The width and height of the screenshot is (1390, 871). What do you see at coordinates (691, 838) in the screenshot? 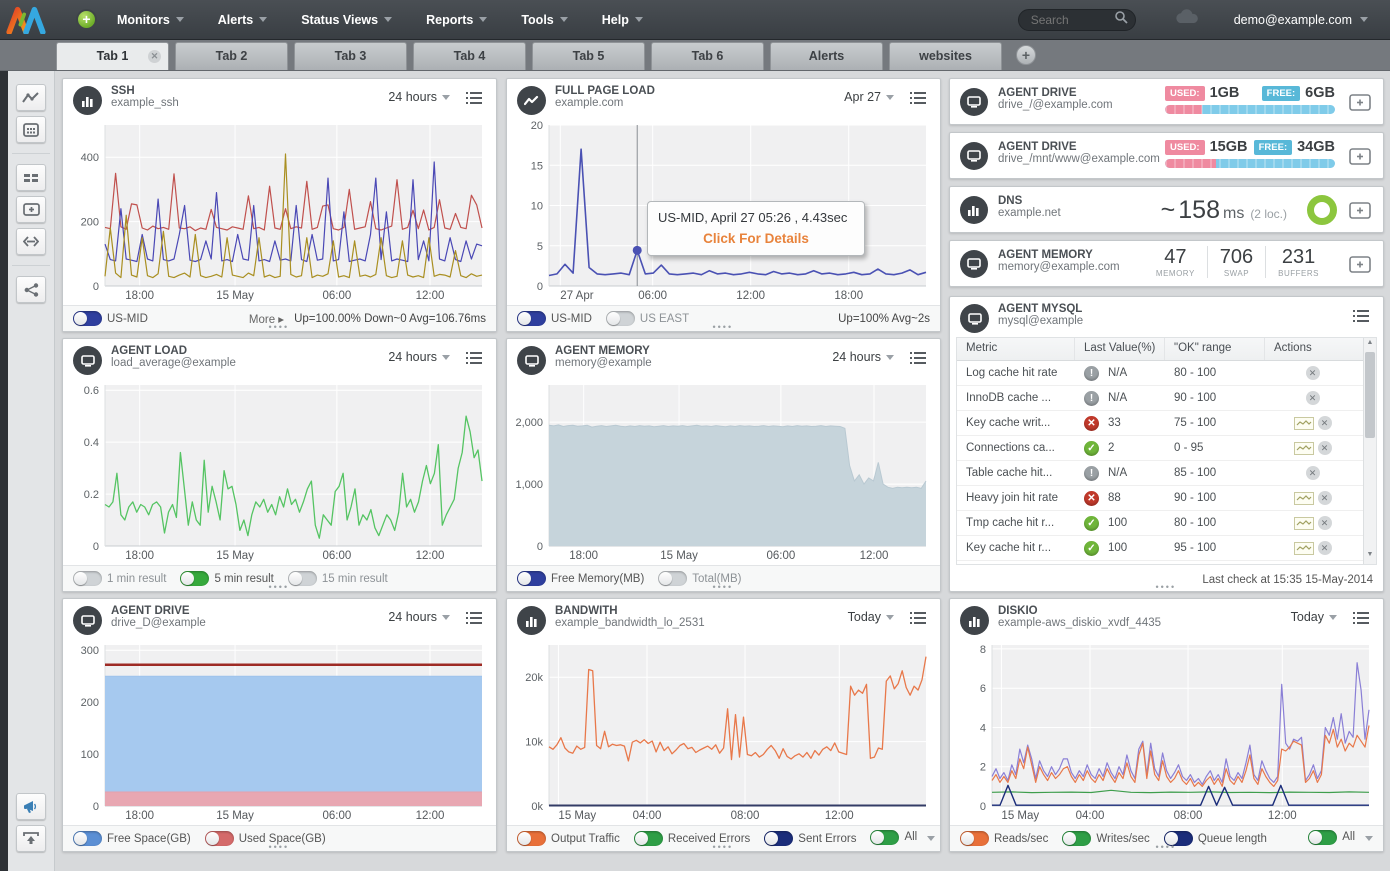
I see `toggle-received-errors: Received Errors` at bounding box center [691, 838].